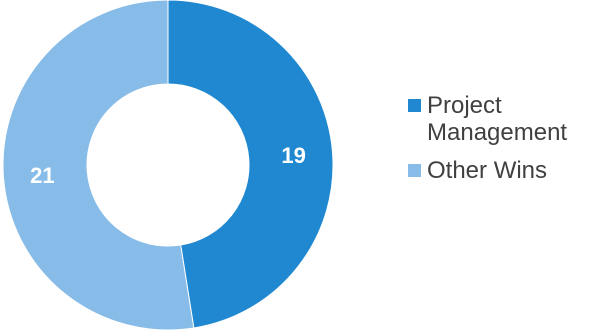  What do you see at coordinates (42, 175) in the screenshot?
I see `data-label-other-wins: 21` at bounding box center [42, 175].